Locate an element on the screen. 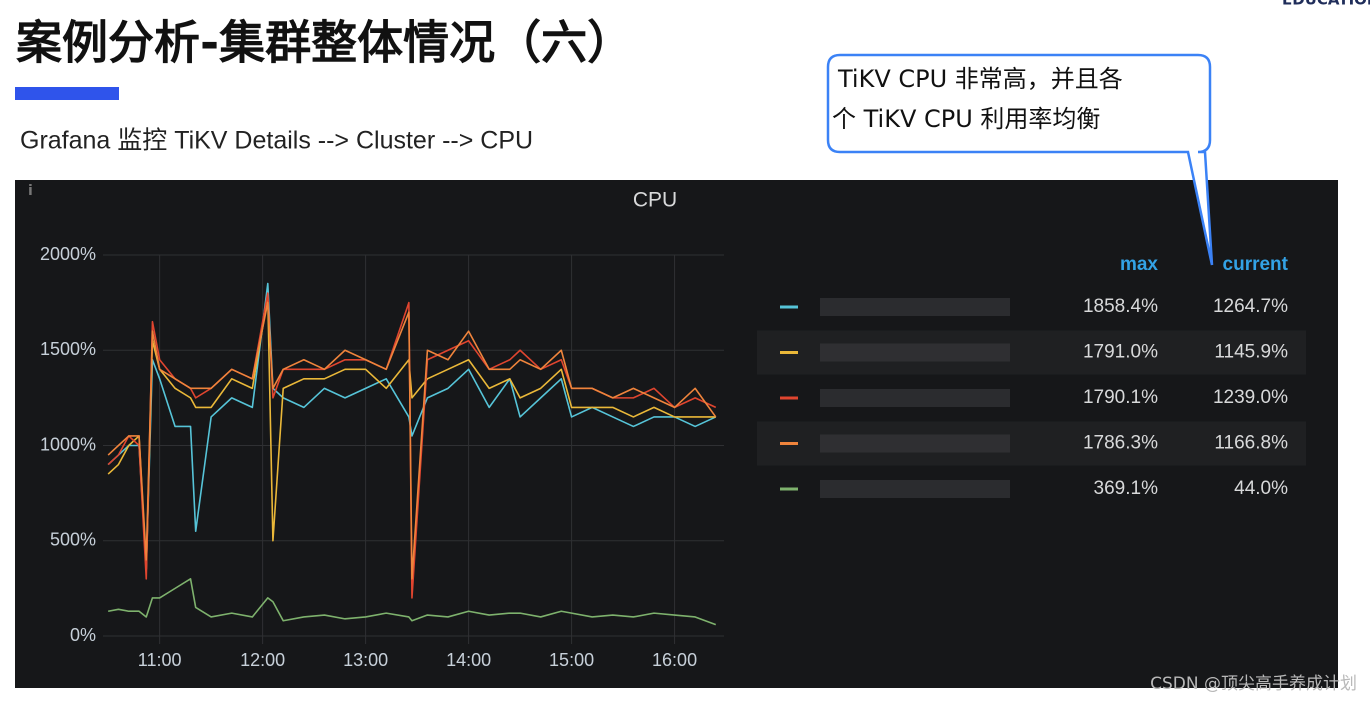  x-tick-label: 14:00 is located at coordinates (468, 660).